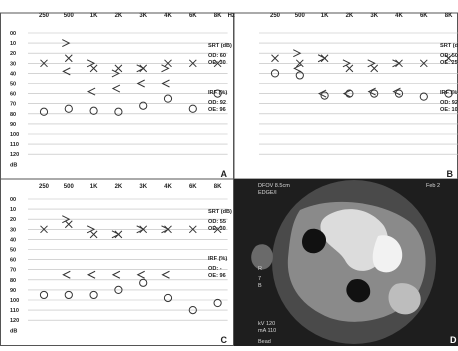 The image size is (458, 351). I want to click on freq-tick-label: 1K, so click(325, 16).